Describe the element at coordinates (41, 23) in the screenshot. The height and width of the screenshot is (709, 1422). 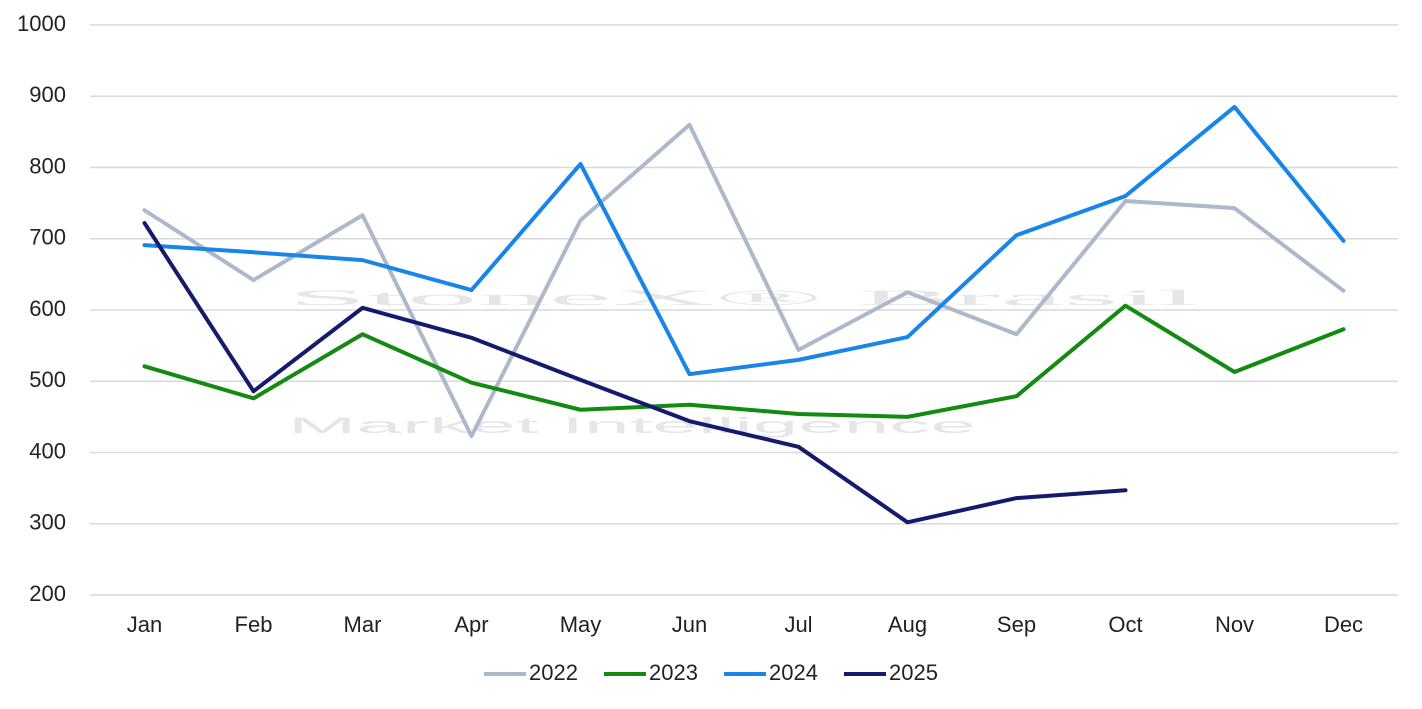
I see `y-tick-label: 1000` at that location.